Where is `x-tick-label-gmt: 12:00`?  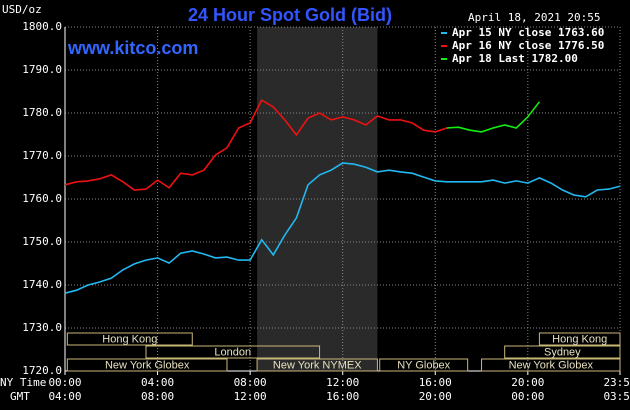 x-tick-label-gmt: 12:00 is located at coordinates (250, 396).